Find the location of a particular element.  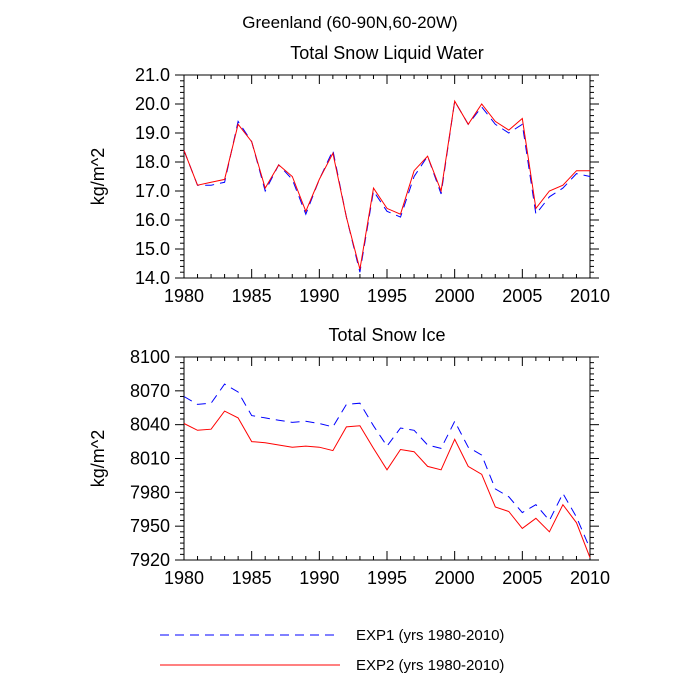

y-tick-label: 7980 is located at coordinates (150, 492).